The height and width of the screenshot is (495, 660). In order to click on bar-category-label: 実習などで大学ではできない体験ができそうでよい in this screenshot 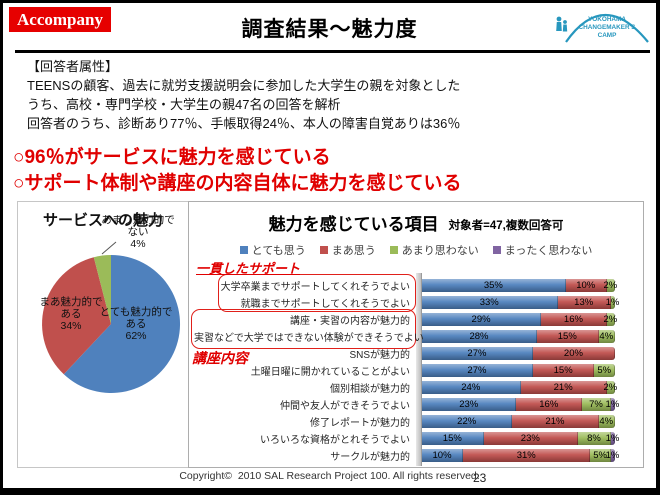, I will do `click(309, 338)`.